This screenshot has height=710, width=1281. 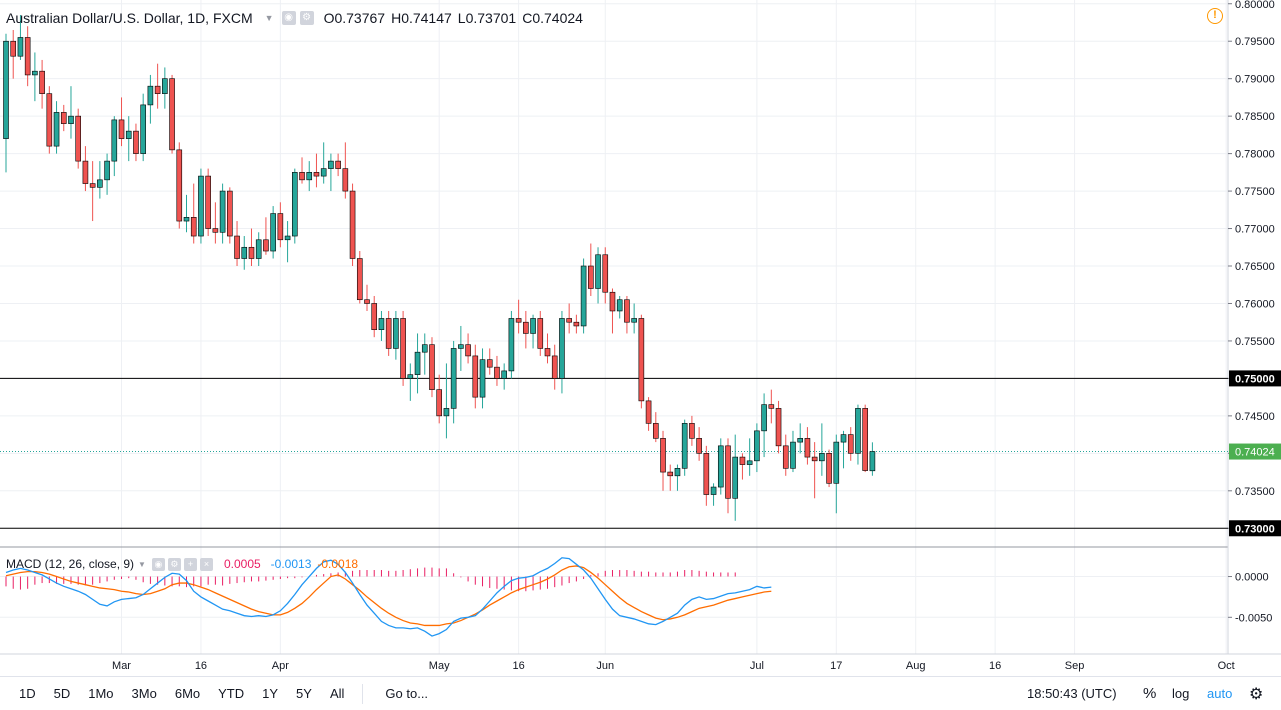 What do you see at coordinates (144, 693) in the screenshot?
I see `range-3mo: 3Mo` at bounding box center [144, 693].